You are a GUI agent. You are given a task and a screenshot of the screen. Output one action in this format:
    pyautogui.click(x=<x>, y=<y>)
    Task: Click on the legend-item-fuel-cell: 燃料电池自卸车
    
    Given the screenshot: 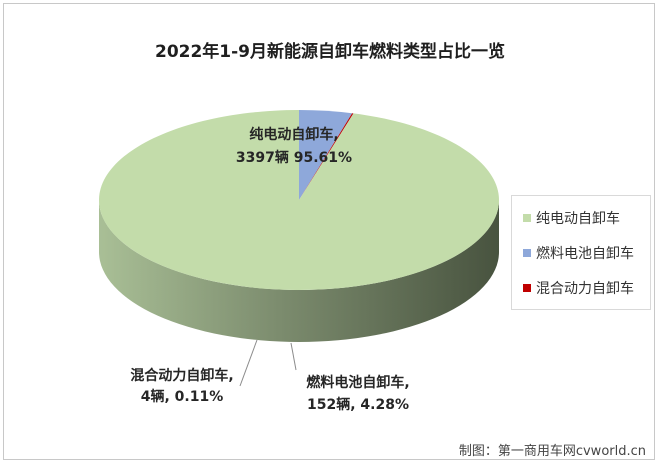 What is the action you would take?
    pyautogui.click(x=578, y=253)
    